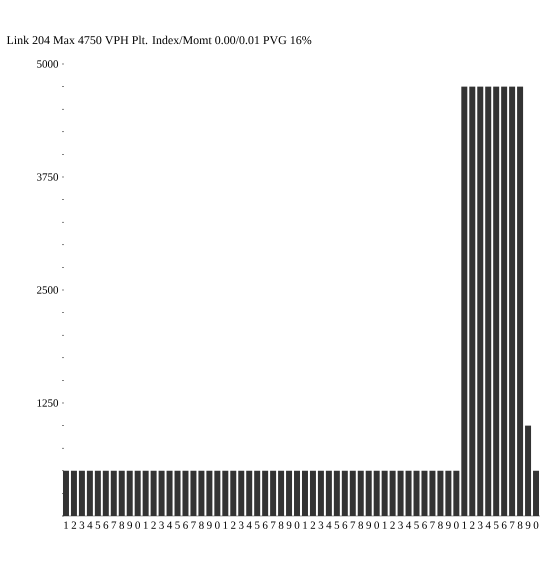  Describe the element at coordinates (47, 290) in the screenshot. I see `y-tick-label: 2500` at that location.